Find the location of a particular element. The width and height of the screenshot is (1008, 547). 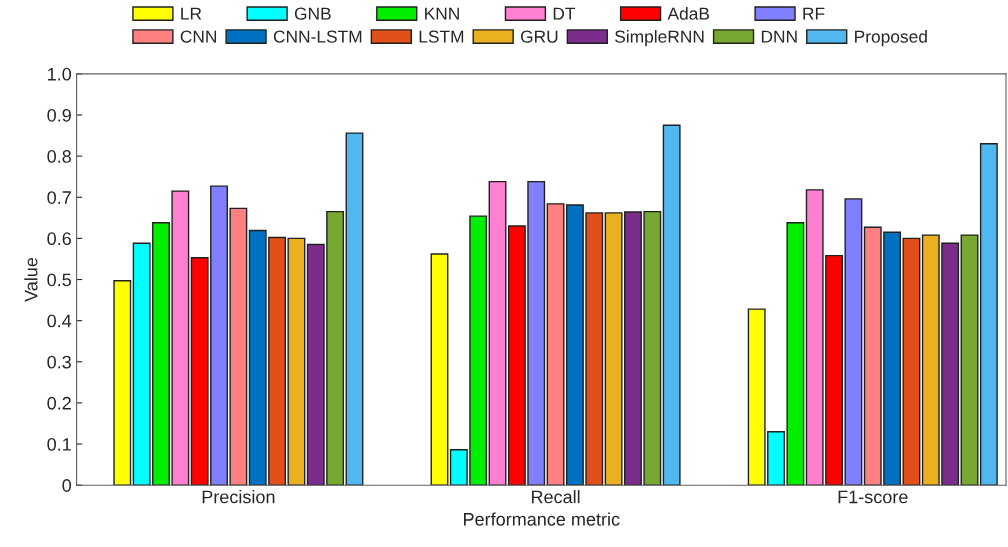

x-tick-label: F1-score is located at coordinates (873, 497).